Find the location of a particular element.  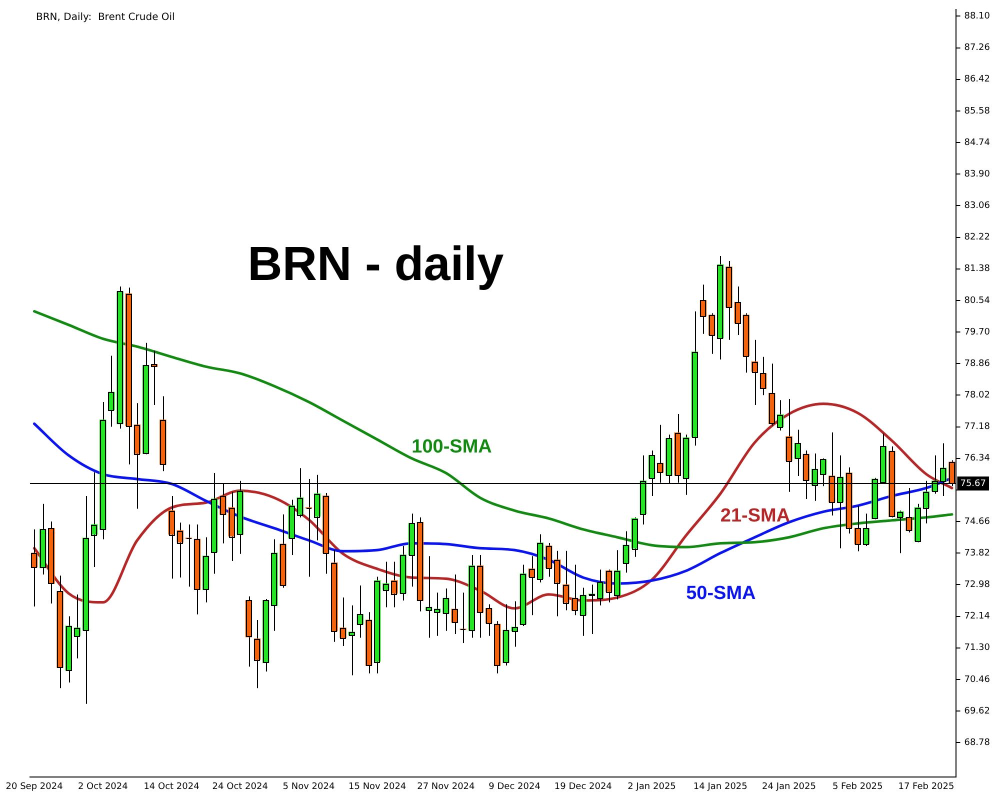

y-tick-label: 81.38 is located at coordinates (977, 269).